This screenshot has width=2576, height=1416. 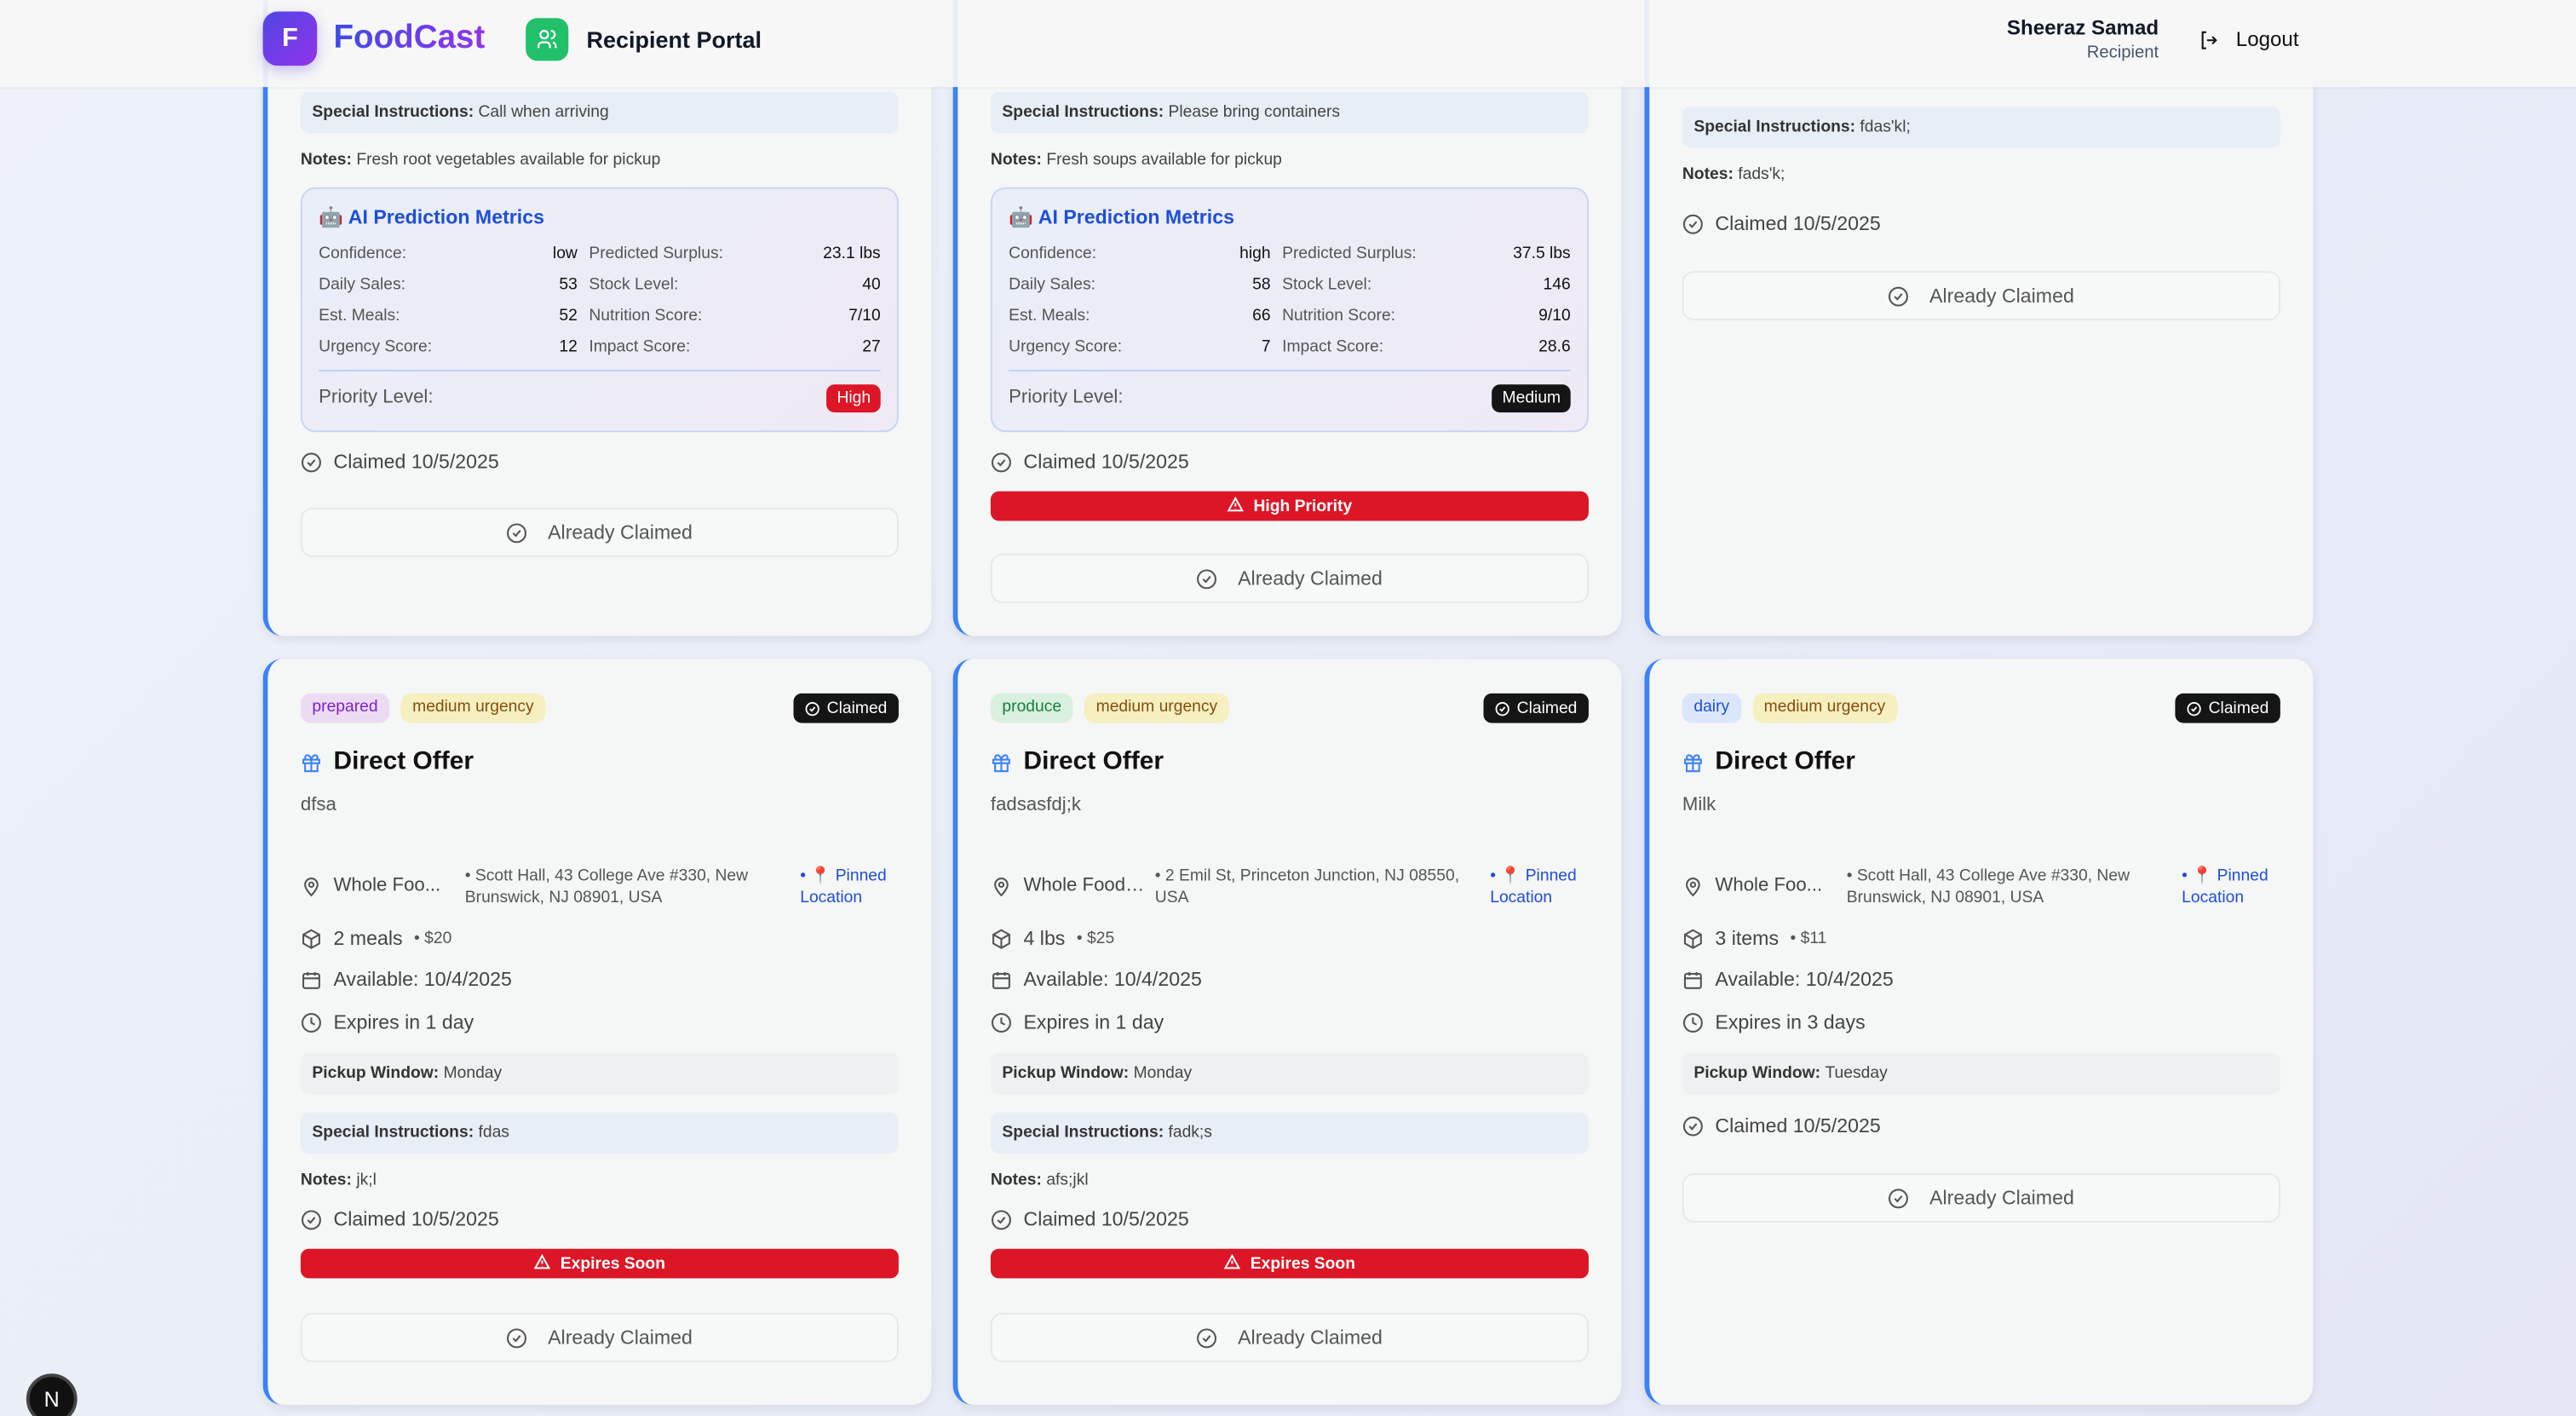 What do you see at coordinates (345, 708) in the screenshot?
I see `category-tag: prepared` at bounding box center [345, 708].